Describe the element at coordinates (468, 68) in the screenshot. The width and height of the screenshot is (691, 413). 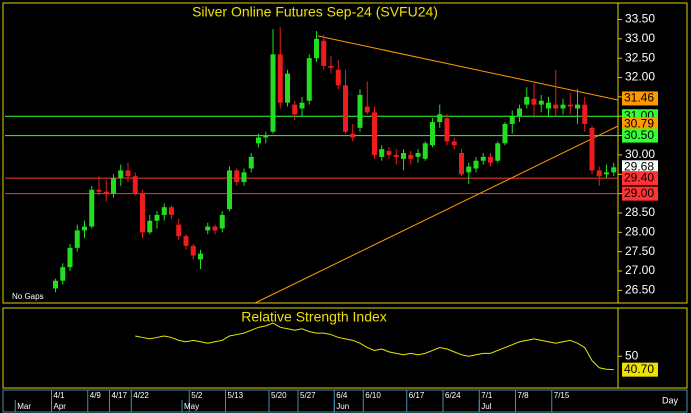
I see `trendline-upper` at that location.